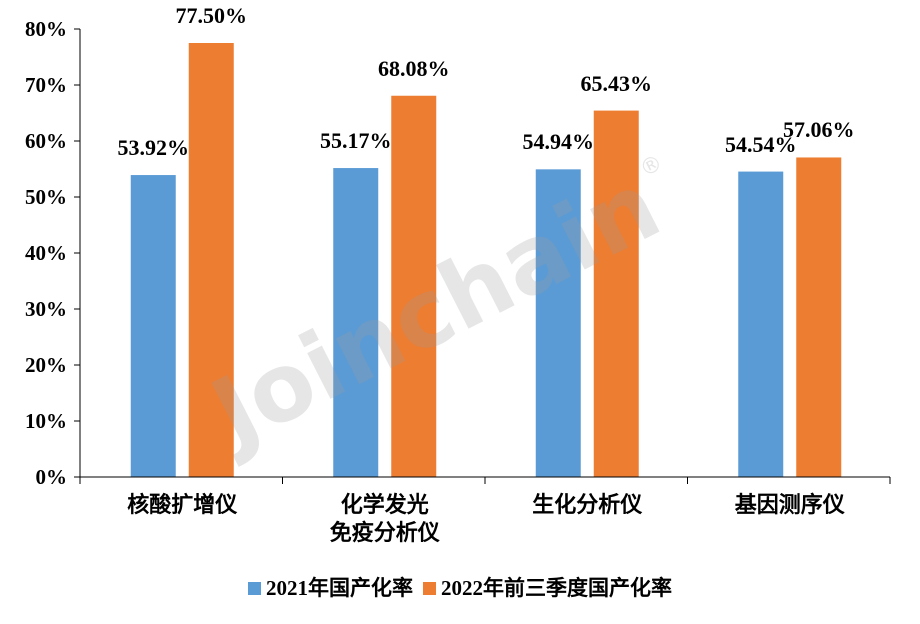  Describe the element at coordinates (789, 504) in the screenshot. I see `category-label-4: 基因测序仪` at that location.